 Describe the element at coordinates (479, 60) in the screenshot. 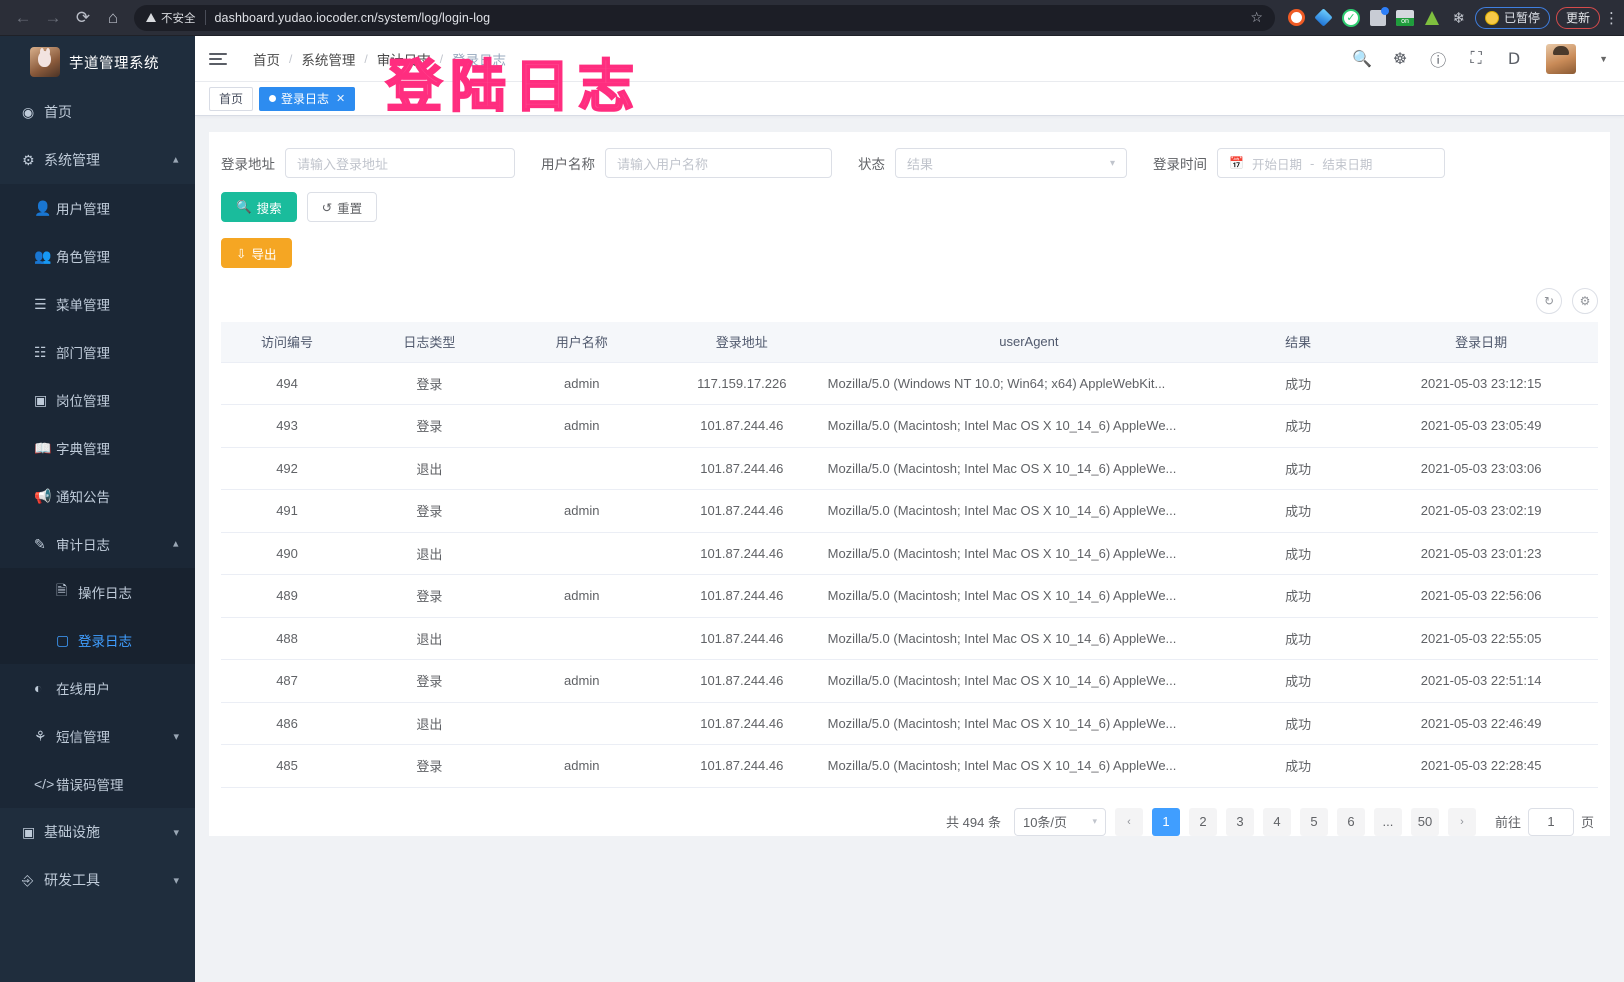

I see `breadcrumb-item-login-log: 登录日志` at that location.